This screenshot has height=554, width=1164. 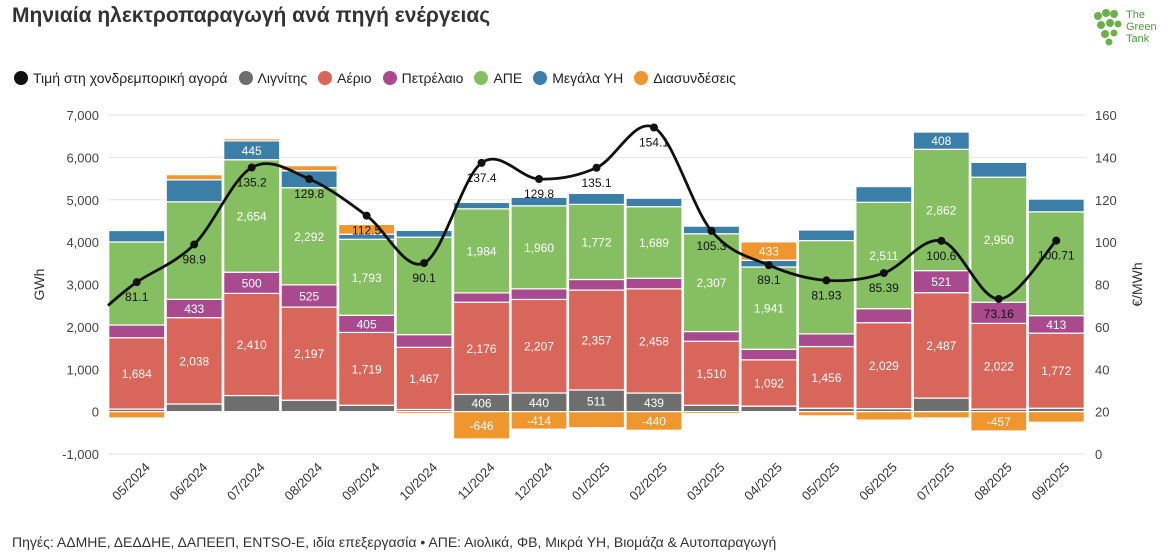 I want to click on bar-label-res: 1,772, so click(x=596, y=242).